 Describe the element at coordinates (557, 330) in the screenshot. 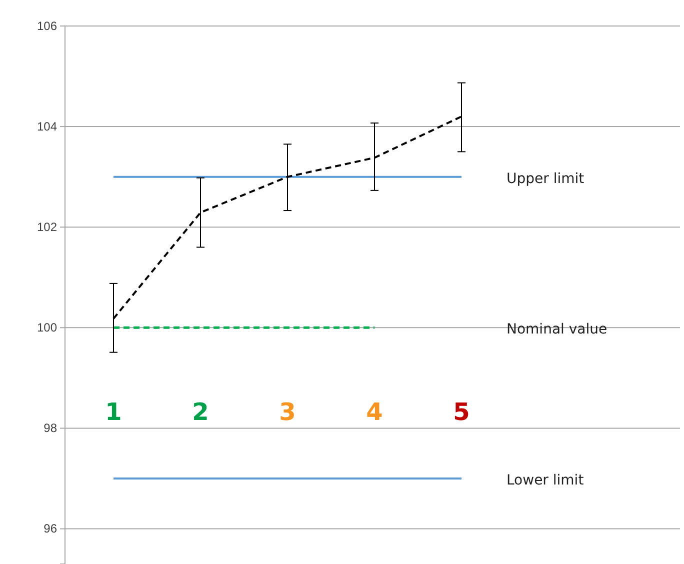

I see `text: Nominal value` at that location.